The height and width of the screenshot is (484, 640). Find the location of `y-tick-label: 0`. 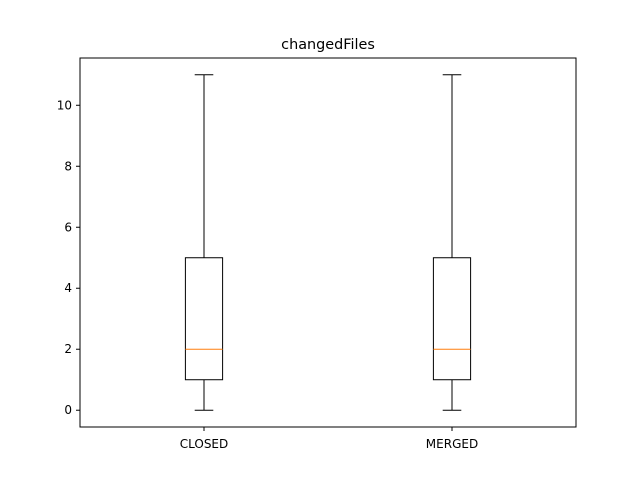

y-tick-label: 0 is located at coordinates (68, 410).